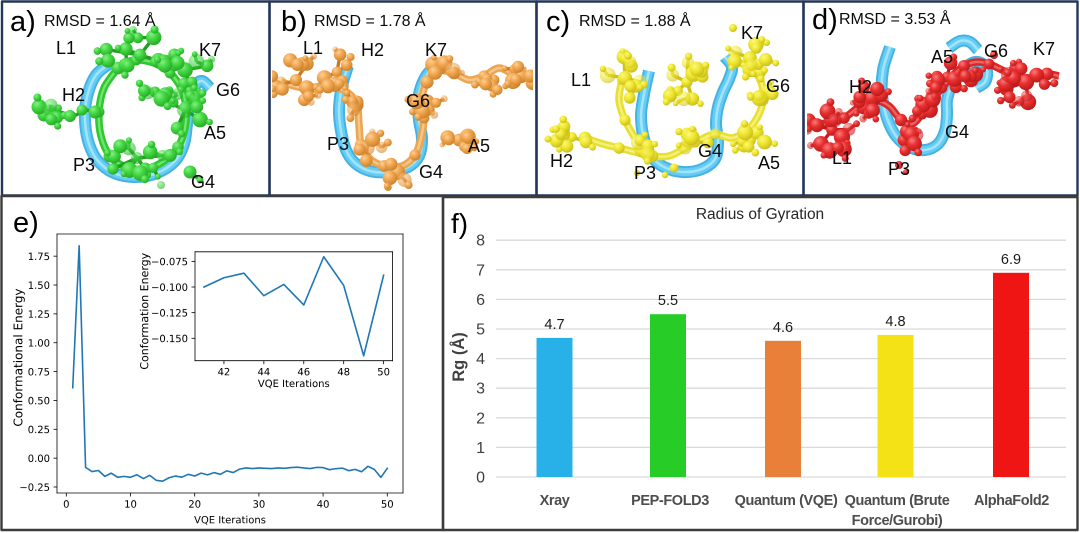 Image resolution: width=1080 pixels, height=533 pixels. I want to click on svg-text: Force/Gurobi), so click(897, 521).